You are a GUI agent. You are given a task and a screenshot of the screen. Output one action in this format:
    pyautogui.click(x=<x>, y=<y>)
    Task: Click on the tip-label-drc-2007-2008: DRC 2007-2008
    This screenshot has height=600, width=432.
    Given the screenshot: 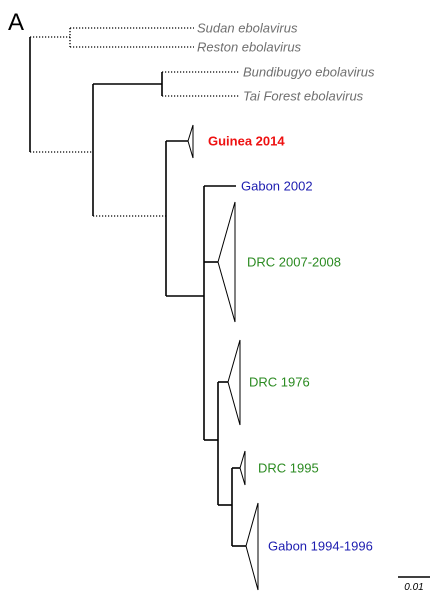 What is the action you would take?
    pyautogui.click(x=294, y=262)
    